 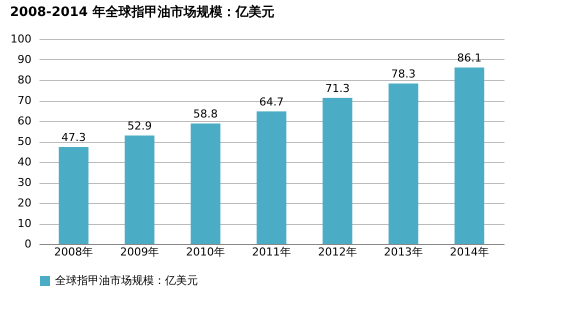 I want to click on x-tick-label: 2013年, so click(x=403, y=252).